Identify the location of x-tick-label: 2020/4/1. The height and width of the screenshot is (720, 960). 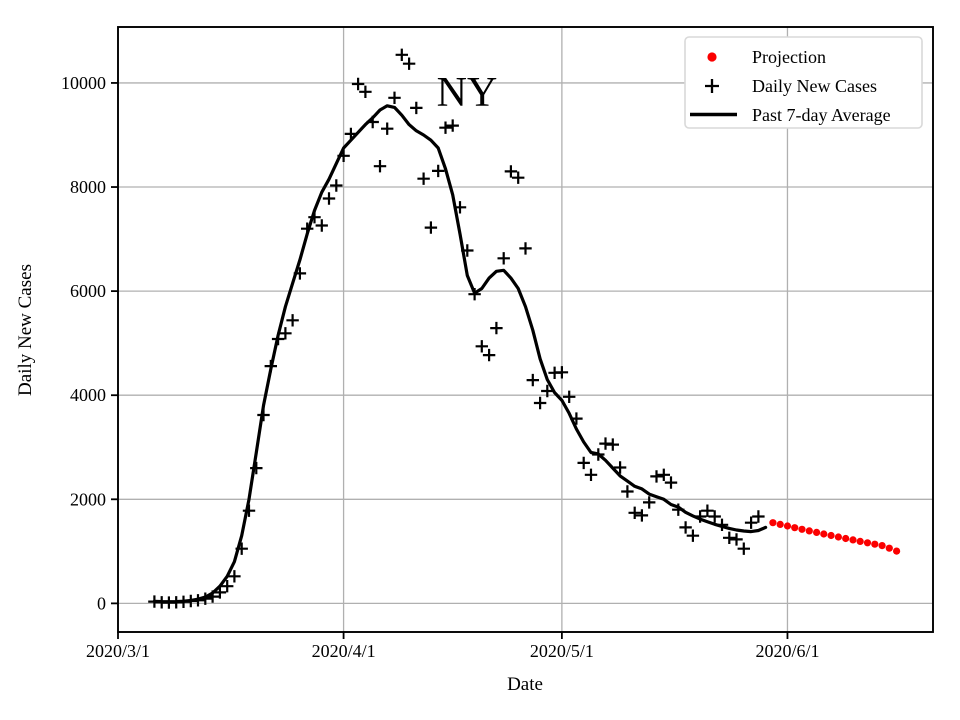
(344, 651).